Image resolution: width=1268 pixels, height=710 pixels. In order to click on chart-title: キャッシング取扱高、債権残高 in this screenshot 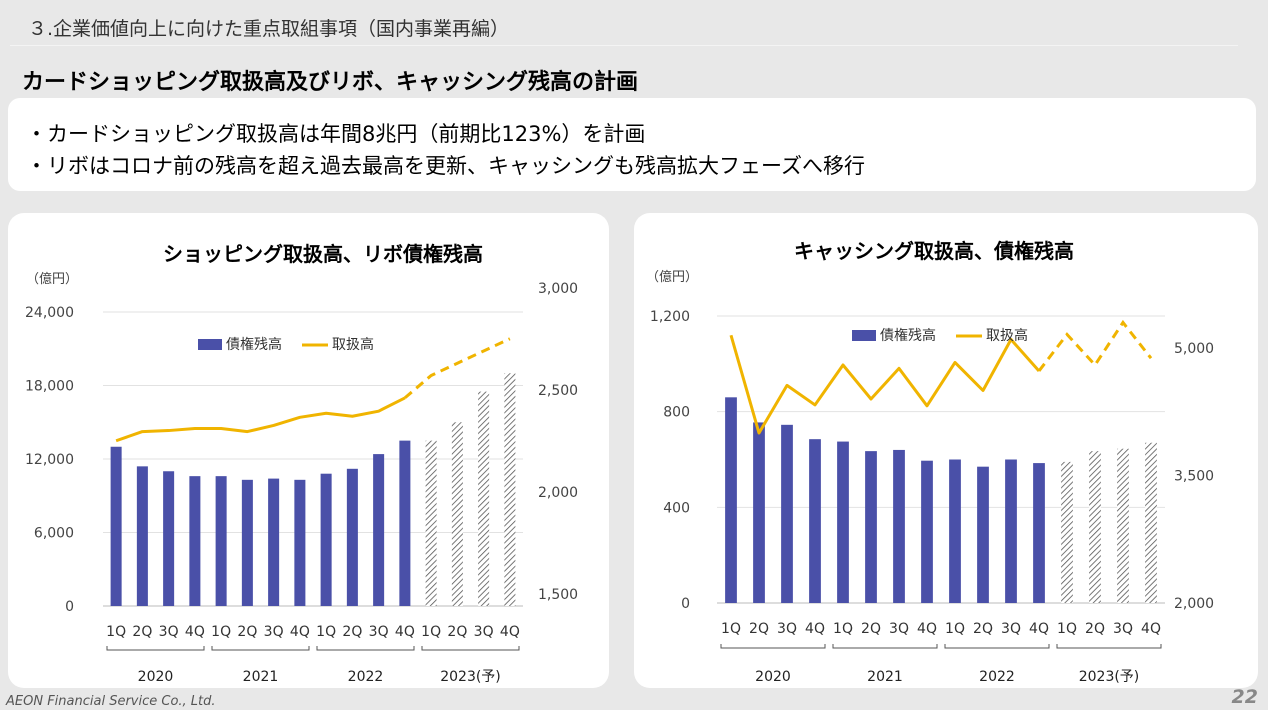, I will do `click(934, 251)`.